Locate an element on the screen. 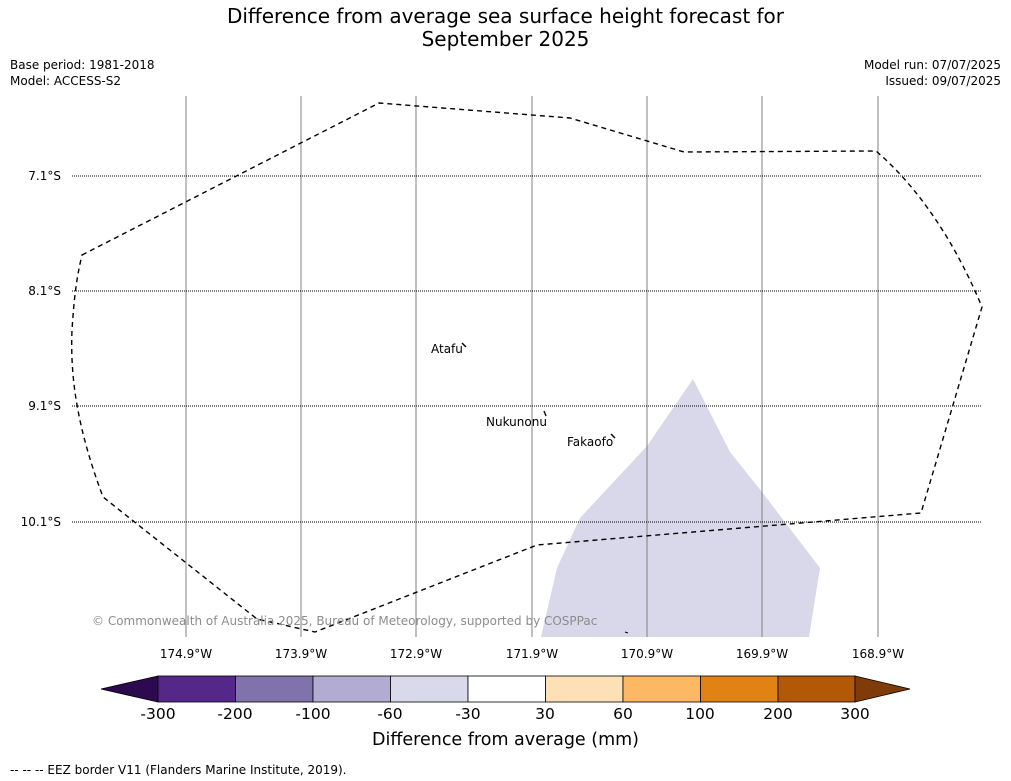 Image resolution: width=1011 pixels, height=781 pixels. lon-label: 171.9°W is located at coordinates (532, 654).